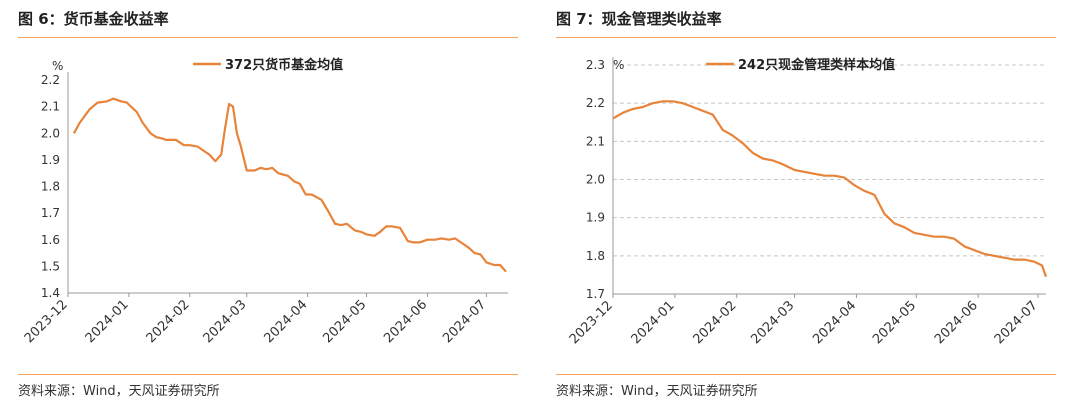 The image size is (1080, 407). I want to click on figure-title: 图 6：货币基金收益率, so click(93, 19).